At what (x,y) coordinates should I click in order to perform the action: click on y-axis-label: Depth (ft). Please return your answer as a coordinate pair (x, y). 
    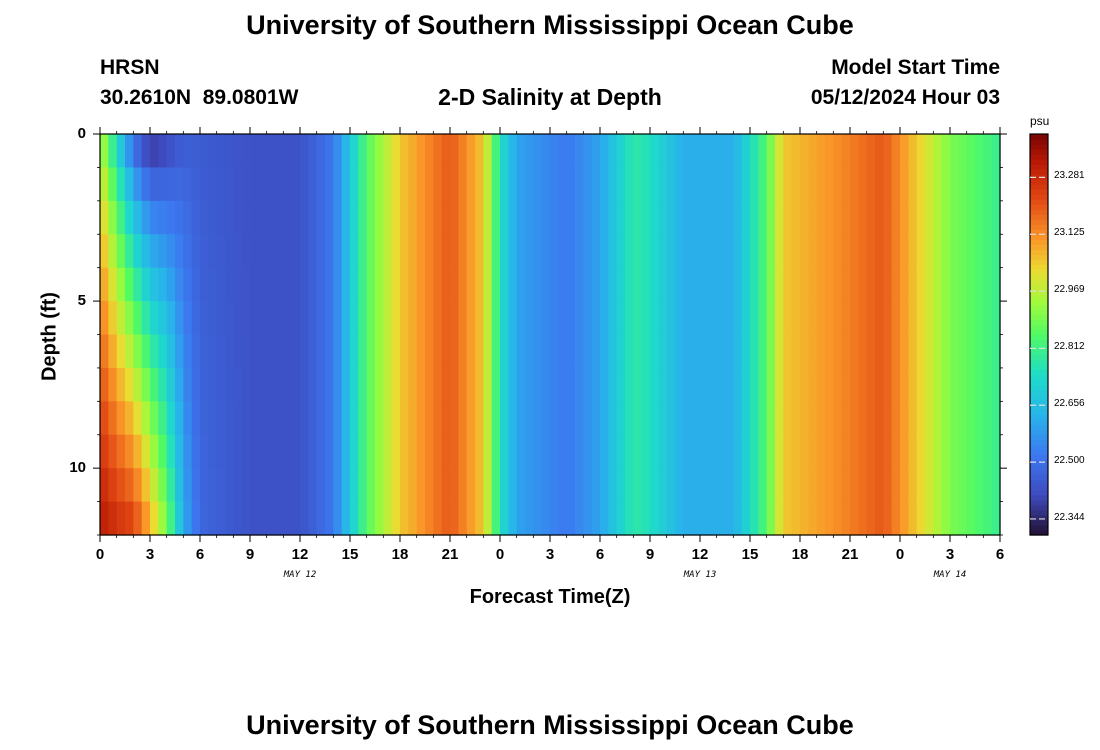
    Looking at the image, I should click on (49, 336).